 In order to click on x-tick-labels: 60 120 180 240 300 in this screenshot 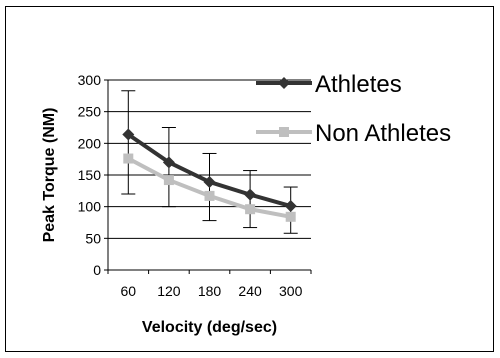, I will do `click(212, 291)`.